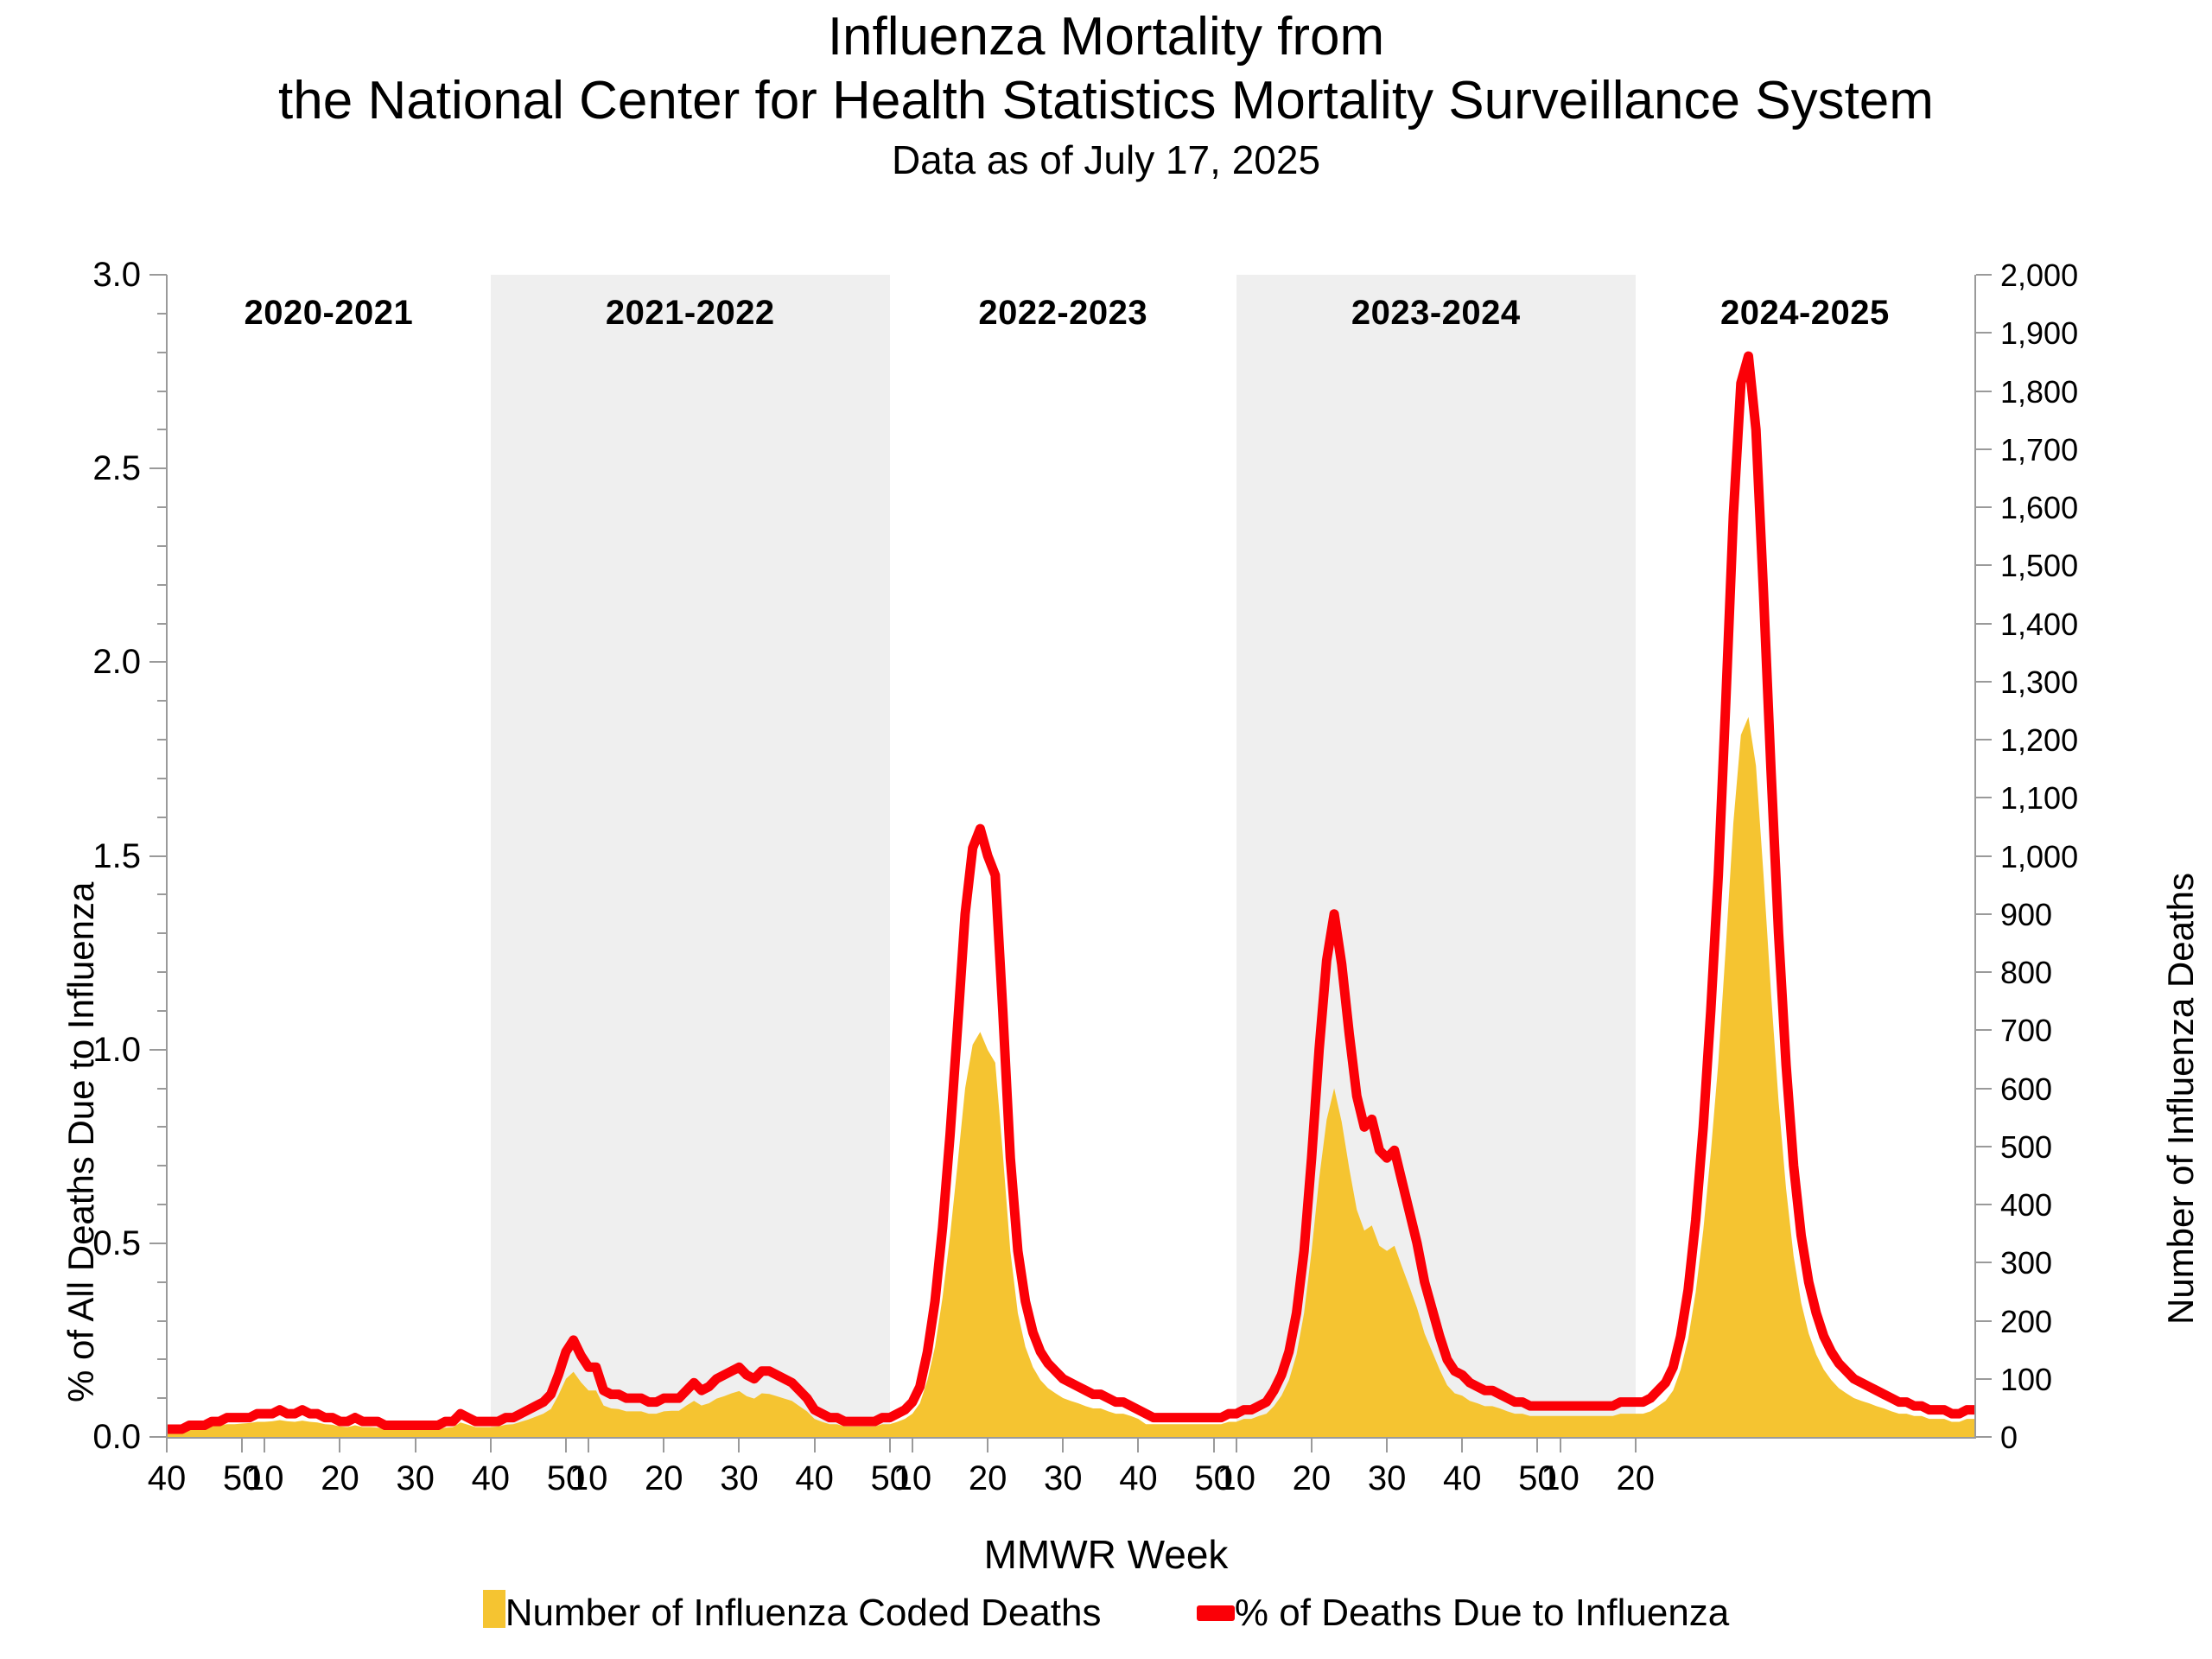  What do you see at coordinates (116, 855) in the screenshot?
I see `y-tick-label-left-1.5: 1.5` at bounding box center [116, 855].